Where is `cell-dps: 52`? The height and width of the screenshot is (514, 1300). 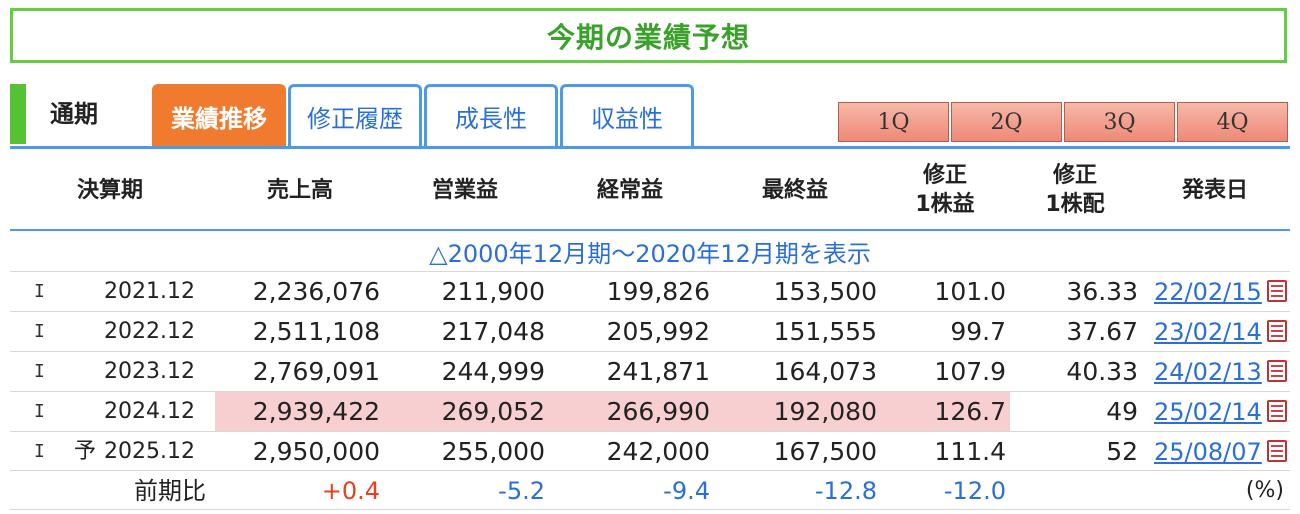
cell-dps: 52 is located at coordinates (1122, 451).